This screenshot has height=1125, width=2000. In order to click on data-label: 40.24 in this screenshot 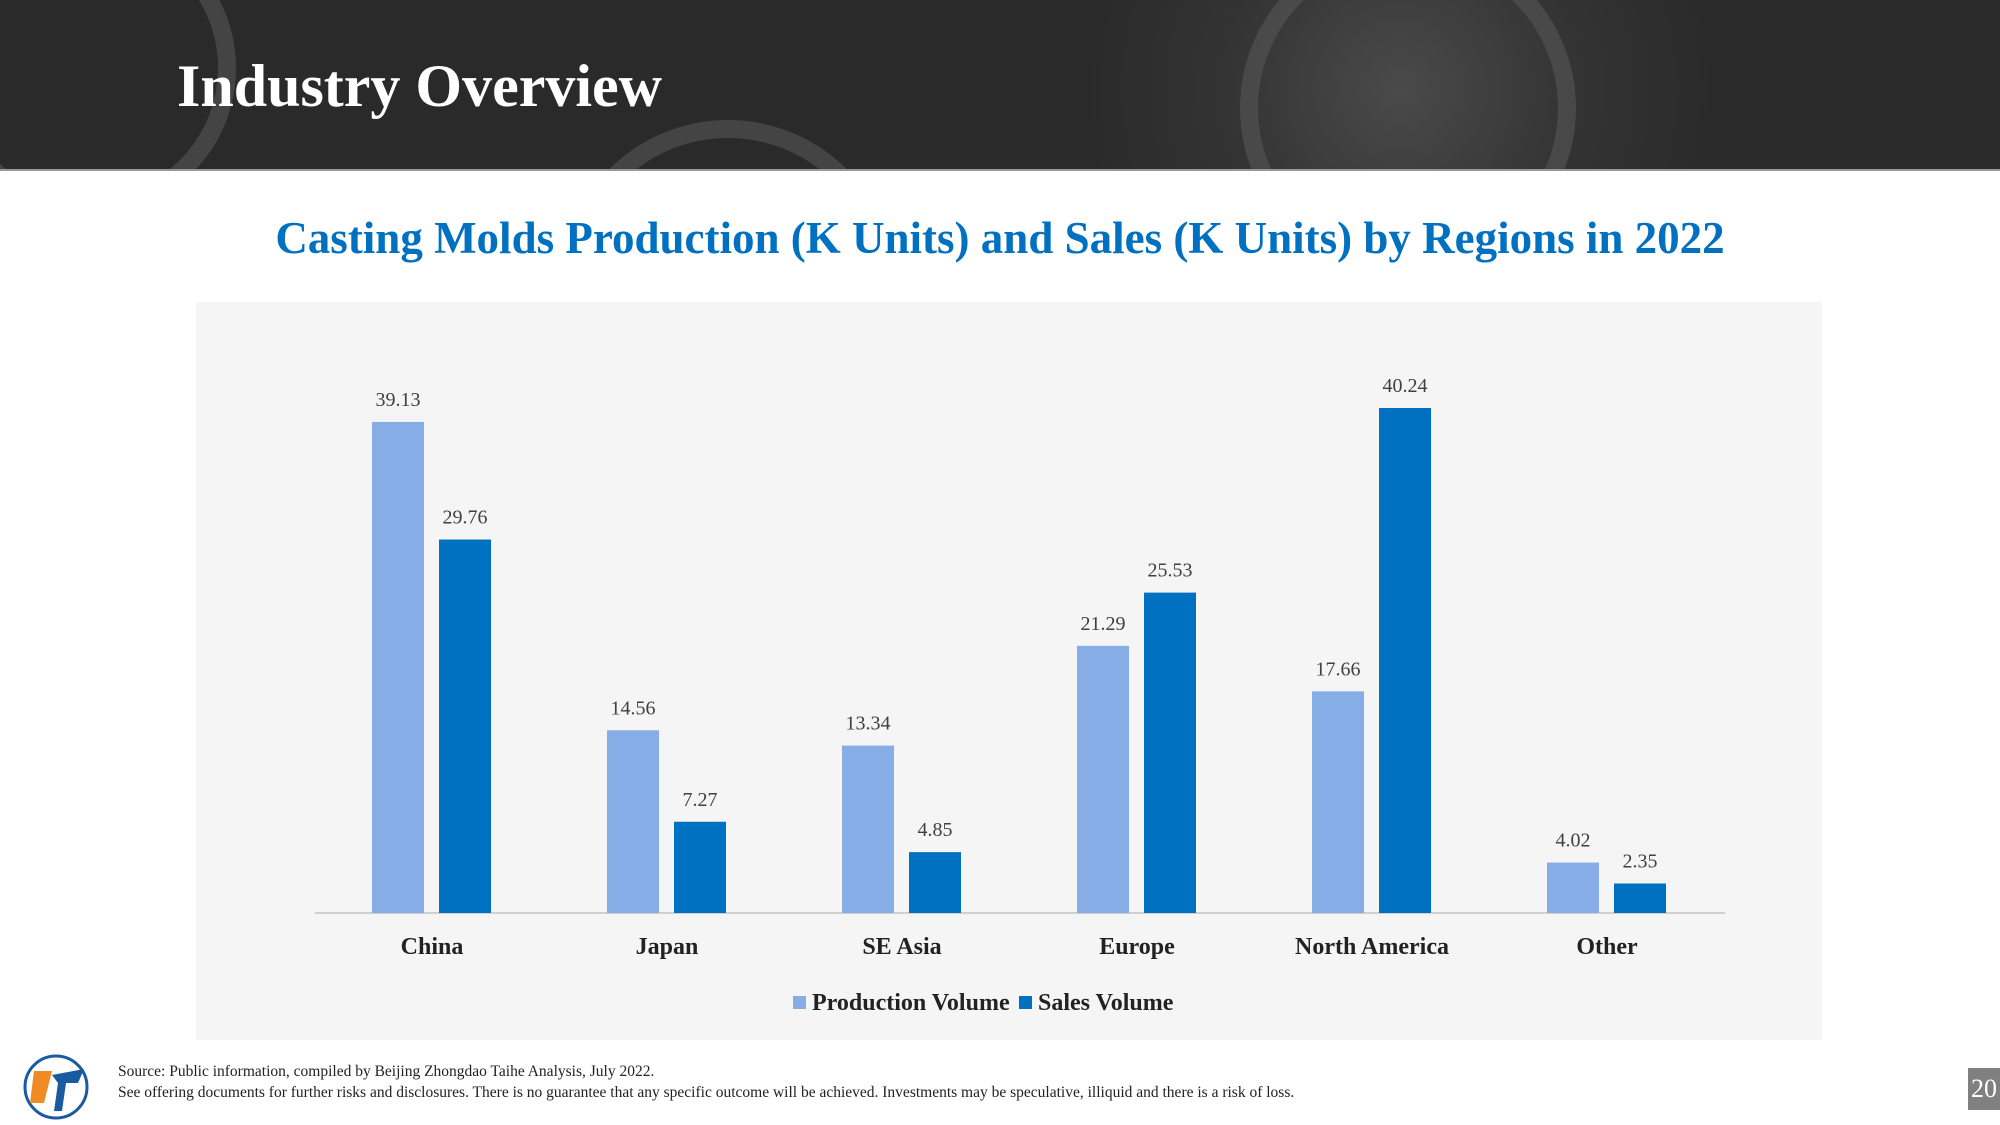, I will do `click(1405, 386)`.